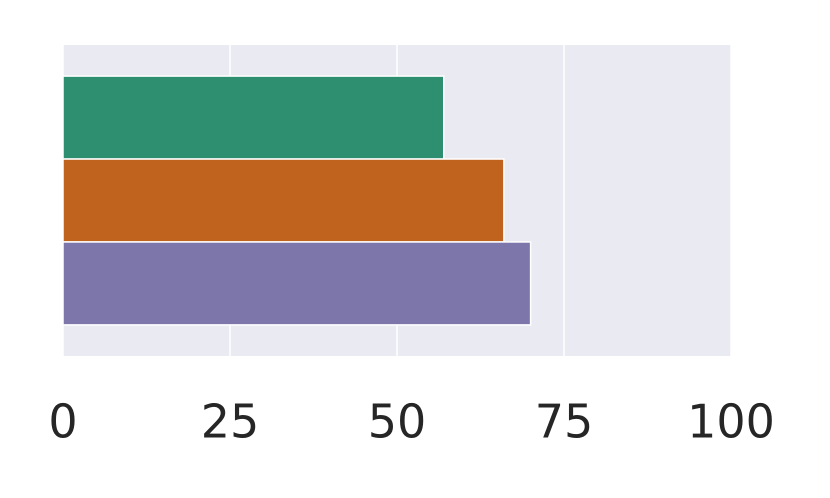 This screenshot has width=830, height=498. I want to click on x-tick-label: 50, so click(397, 422).